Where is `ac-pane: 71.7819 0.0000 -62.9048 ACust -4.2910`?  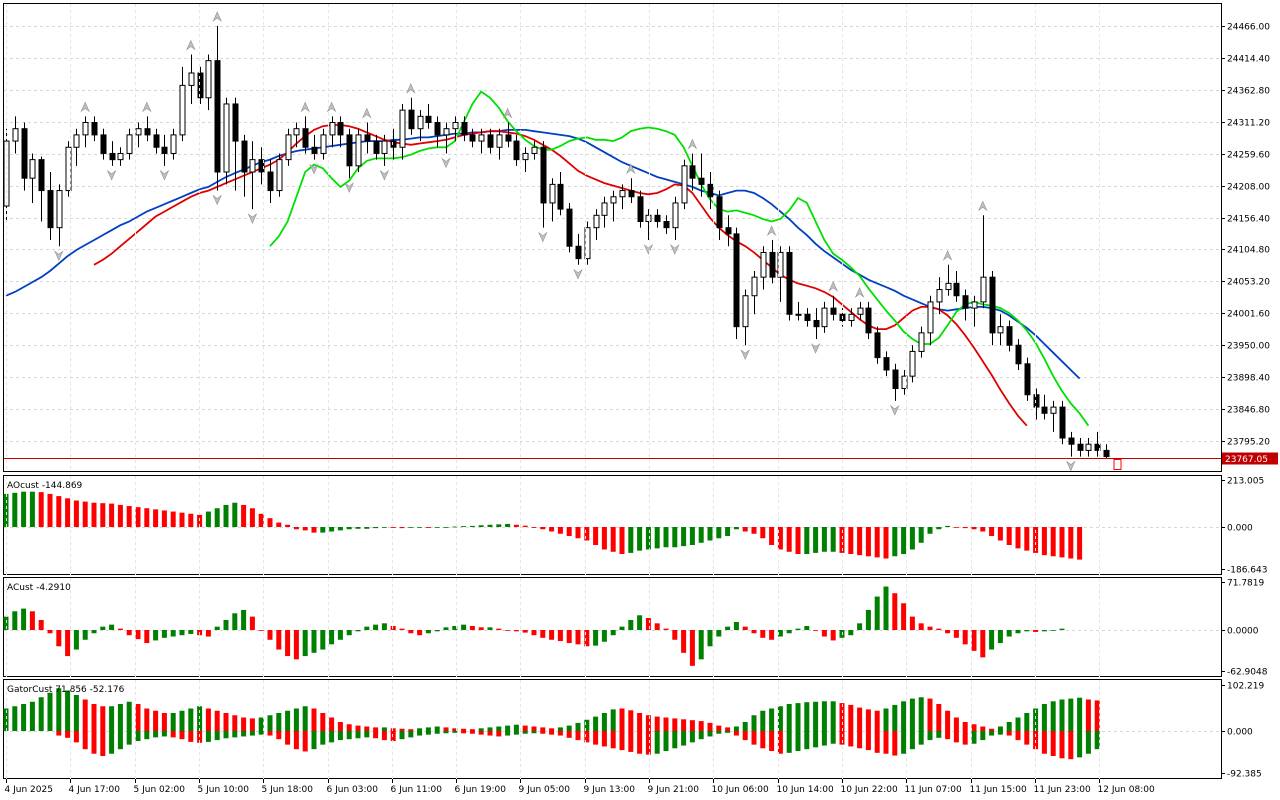
ac-pane: 71.7819 0.0000 -62.9048 ACust -4.2910 is located at coordinates (635, 627).